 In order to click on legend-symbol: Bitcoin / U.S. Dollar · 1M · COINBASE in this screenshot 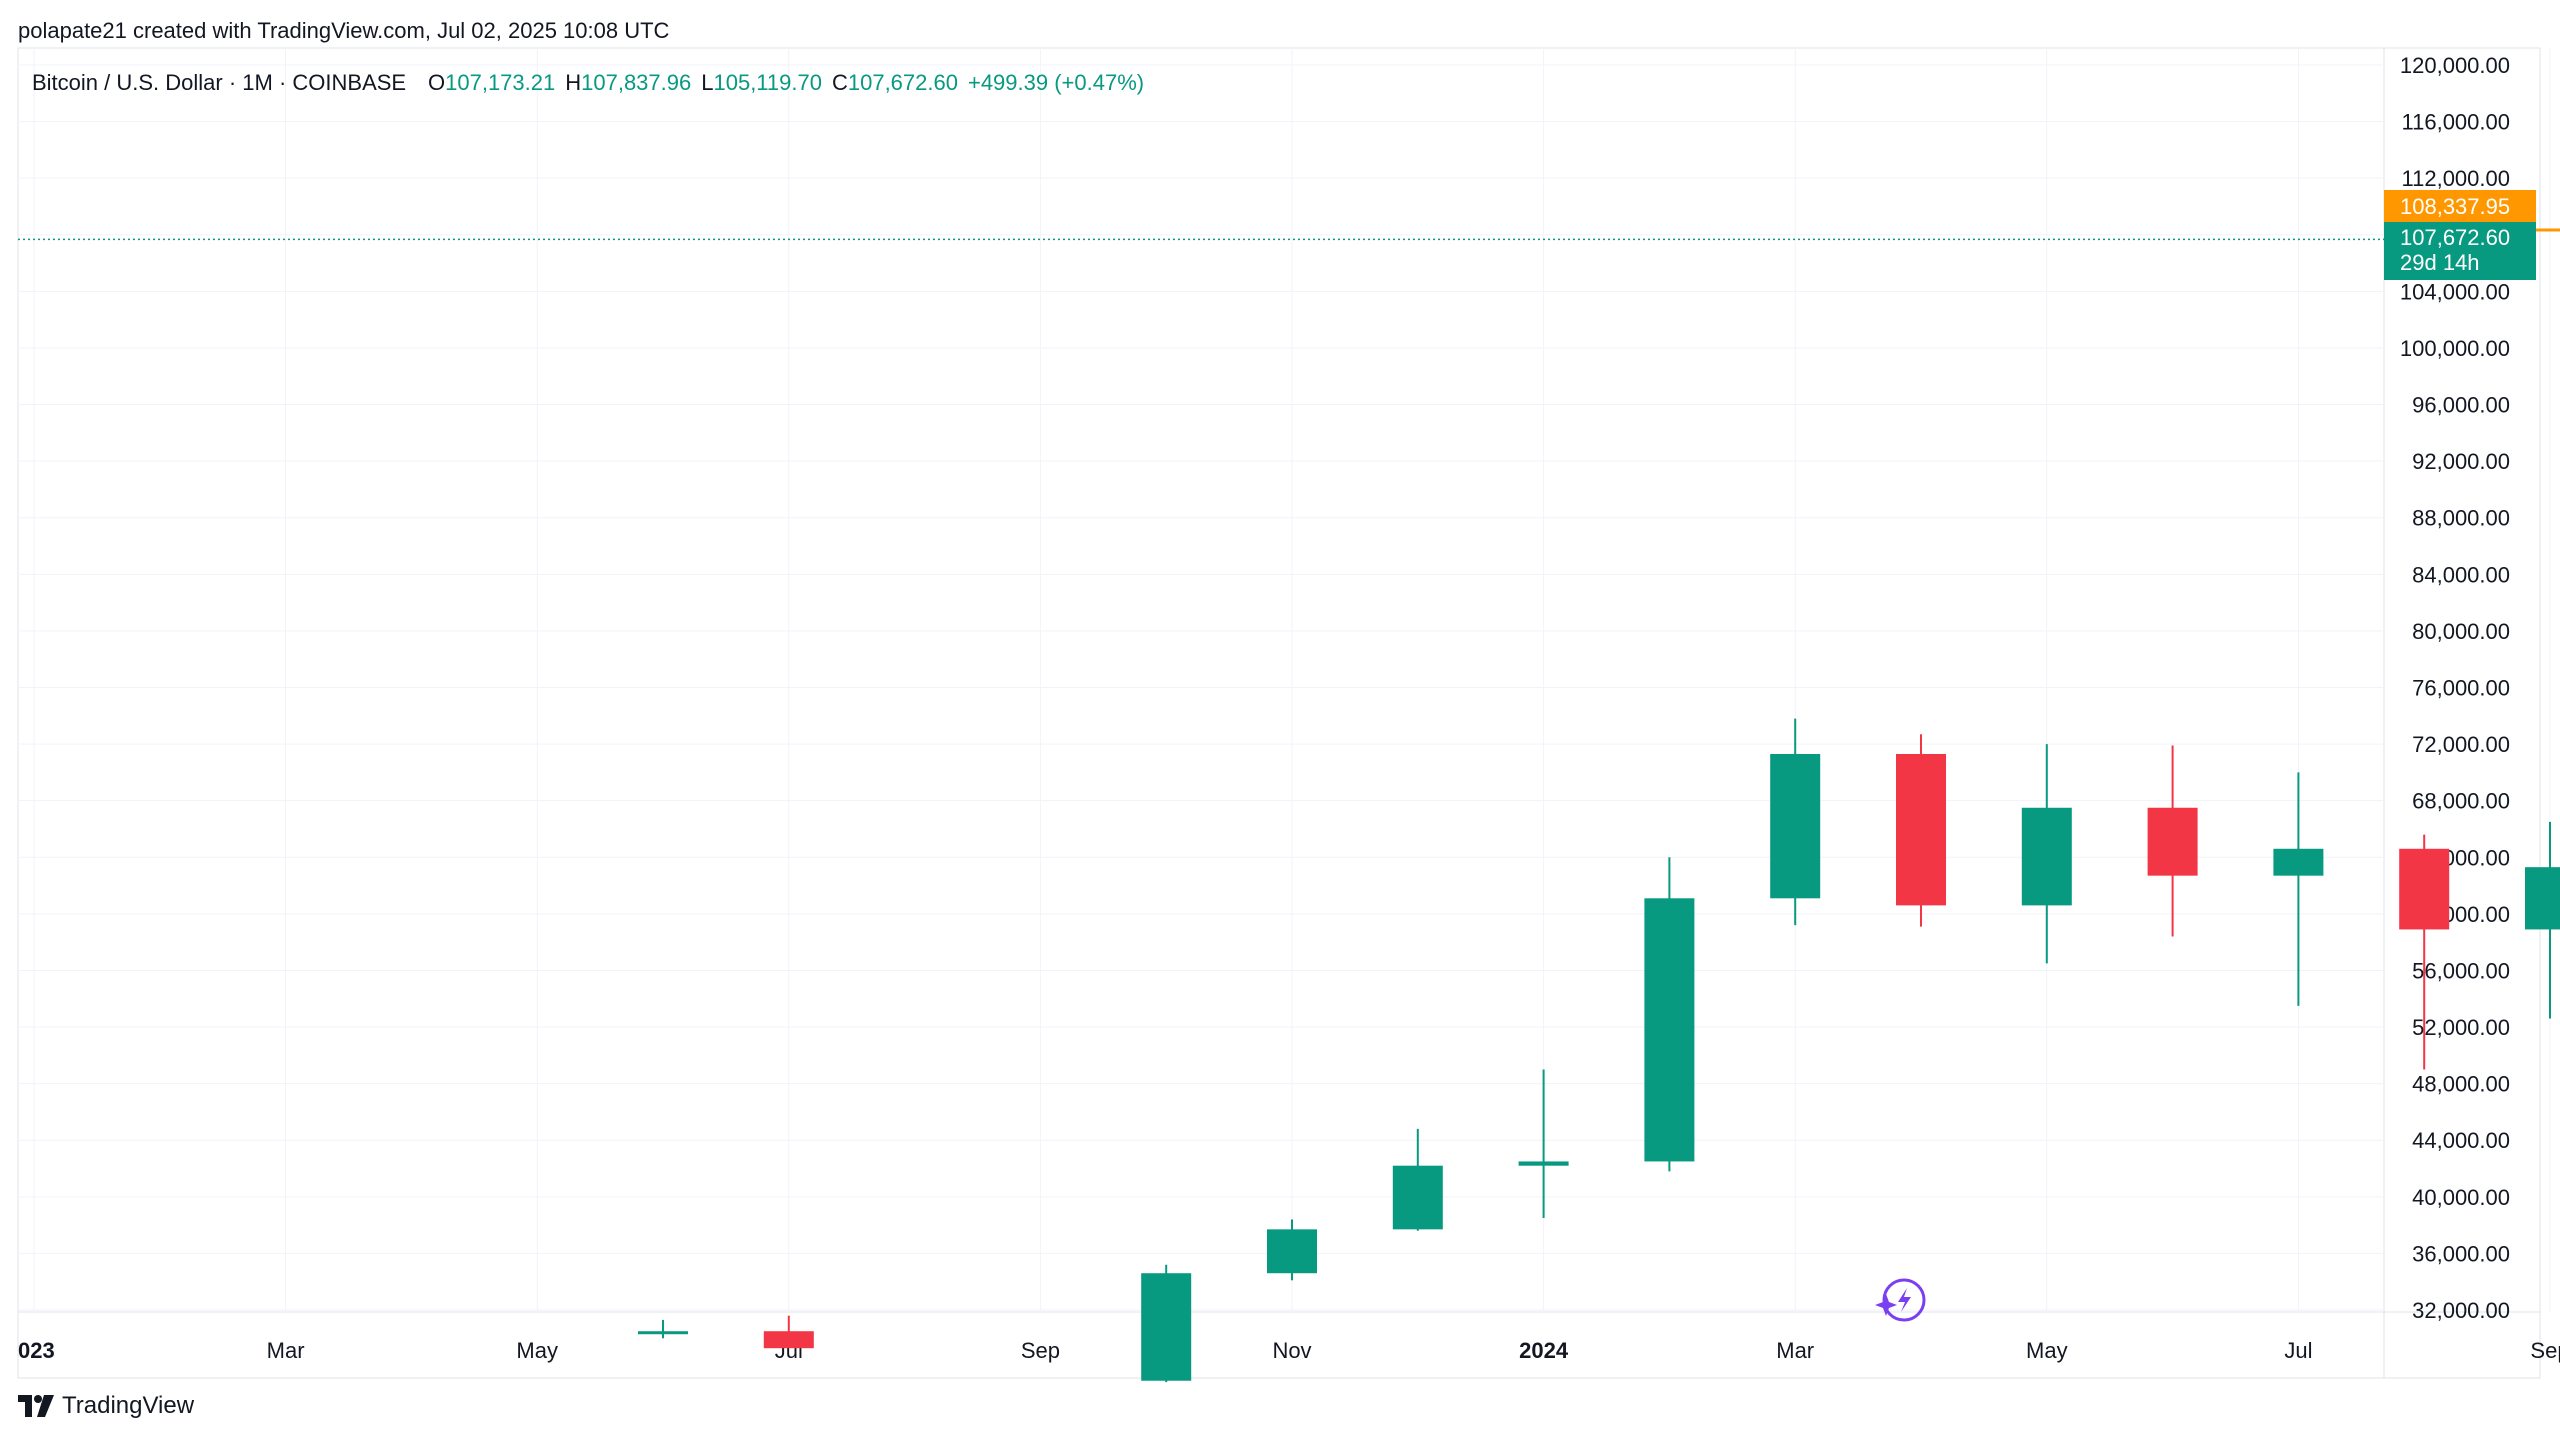, I will do `click(219, 82)`.